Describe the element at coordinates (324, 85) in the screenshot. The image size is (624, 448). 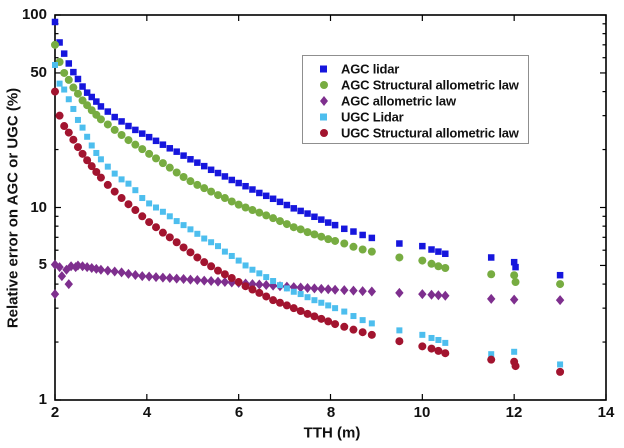
I see `legend-marker-agc-structural` at that location.